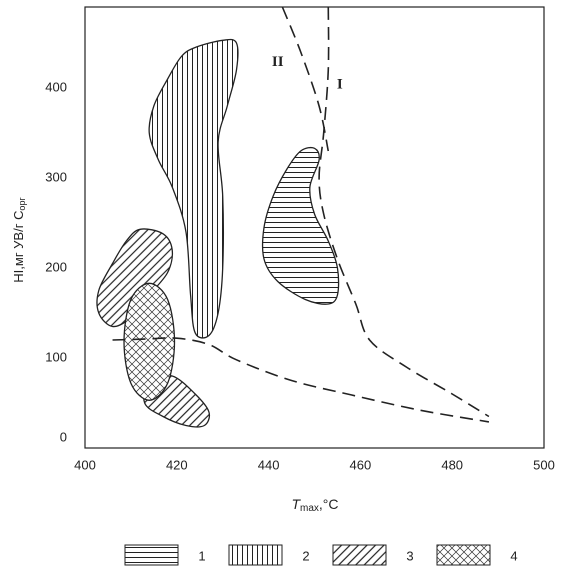  I want to click on x-tick-label: 500, so click(544, 464).